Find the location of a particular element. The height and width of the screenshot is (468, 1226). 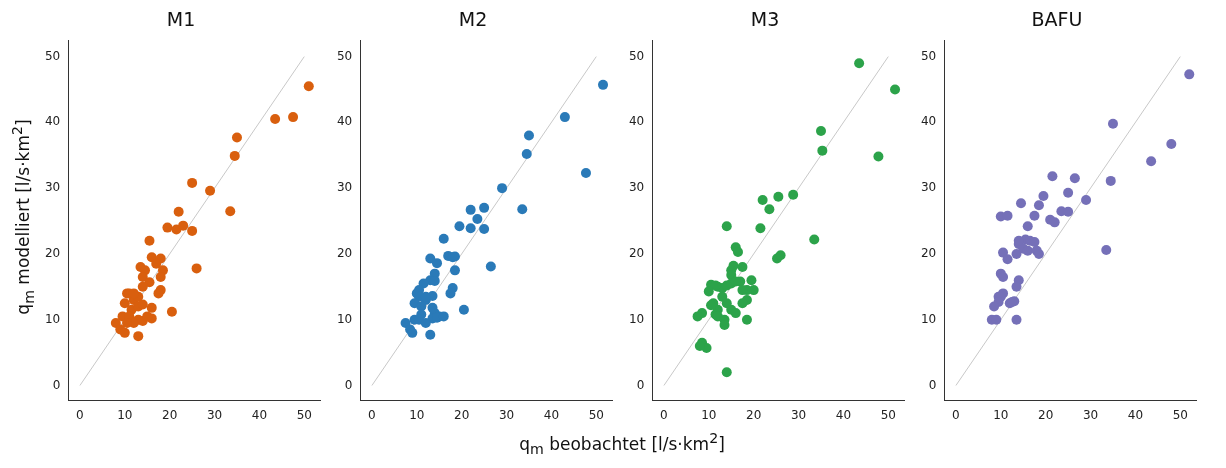

y-tick-label: 0 is located at coordinates (348, 384).